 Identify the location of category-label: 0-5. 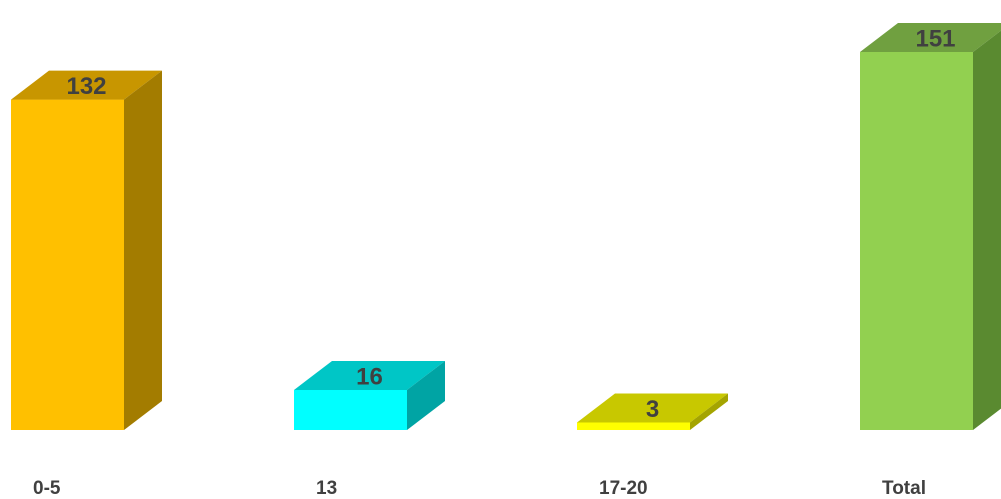
(47, 488).